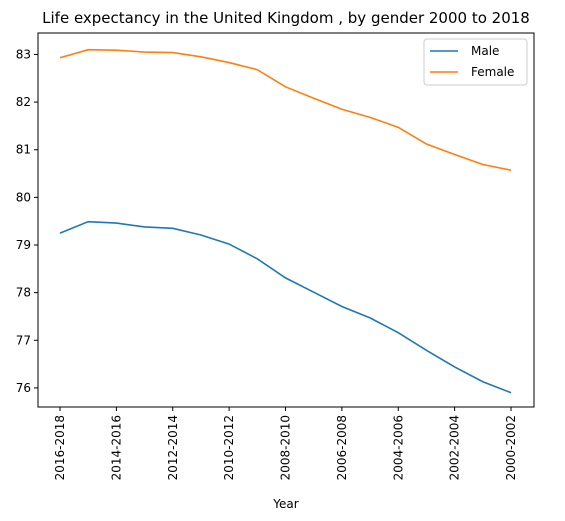 This screenshot has height=521, width=565. What do you see at coordinates (285, 504) in the screenshot?
I see `x-axis-label: Year` at bounding box center [285, 504].